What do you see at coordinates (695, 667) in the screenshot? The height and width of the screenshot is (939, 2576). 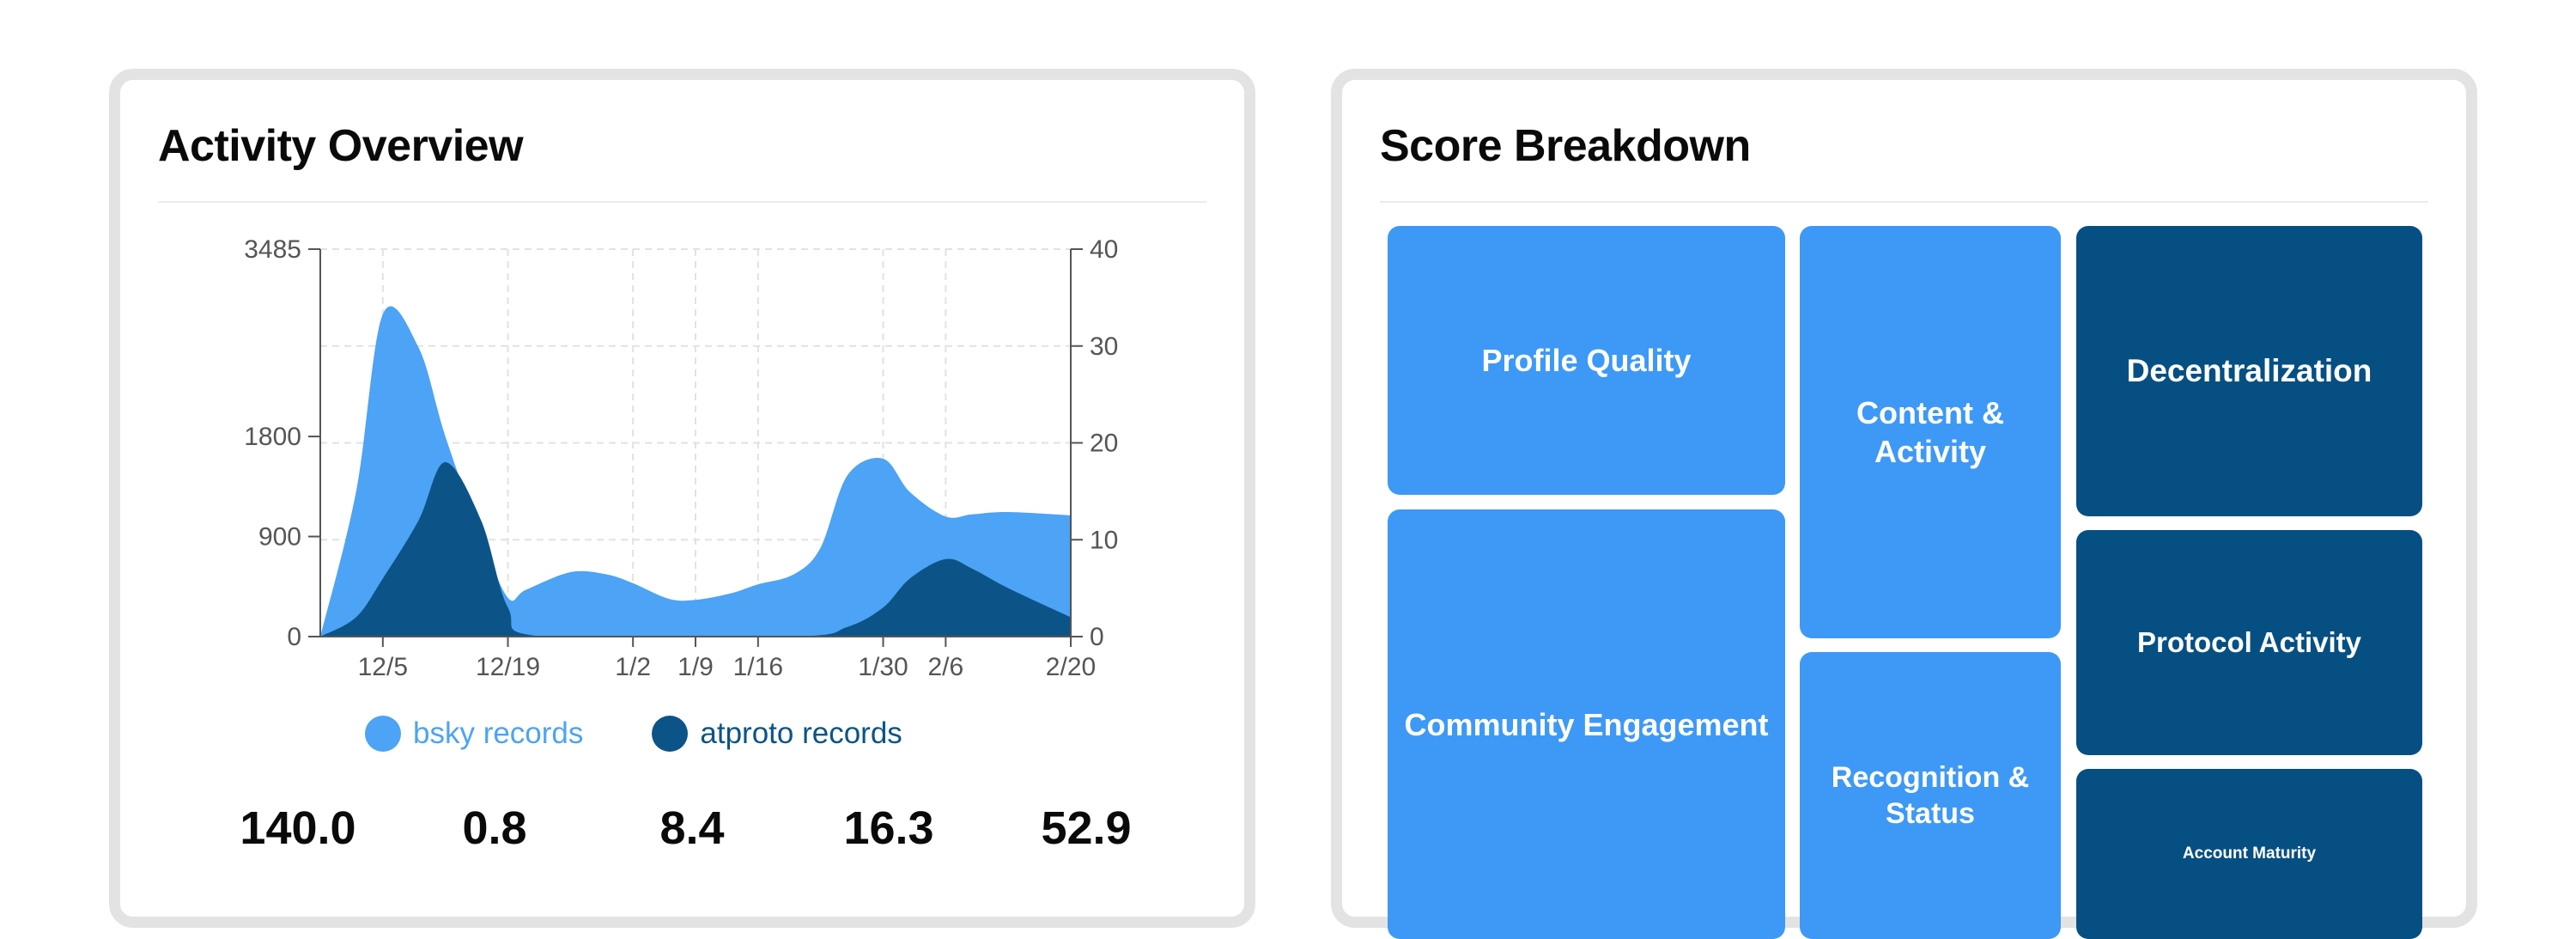 I see `x-tick-label: 1/9` at bounding box center [695, 667].